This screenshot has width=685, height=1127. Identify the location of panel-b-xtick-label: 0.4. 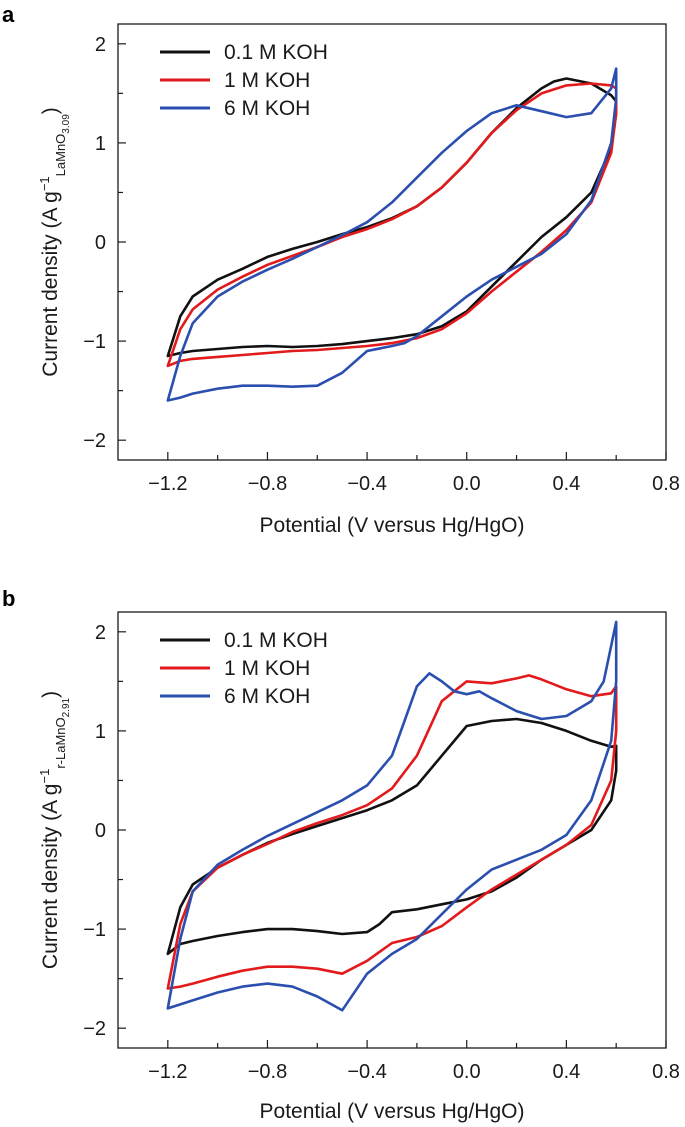
(566, 1072).